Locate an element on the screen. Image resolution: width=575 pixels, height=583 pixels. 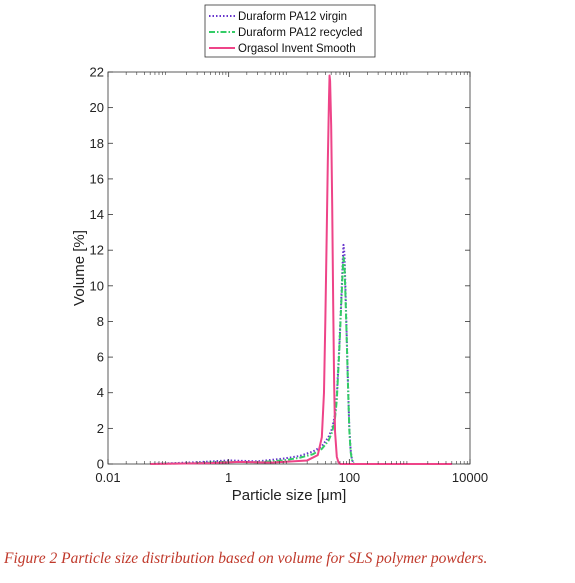
y-tick-label: 20 is located at coordinates (97, 107).